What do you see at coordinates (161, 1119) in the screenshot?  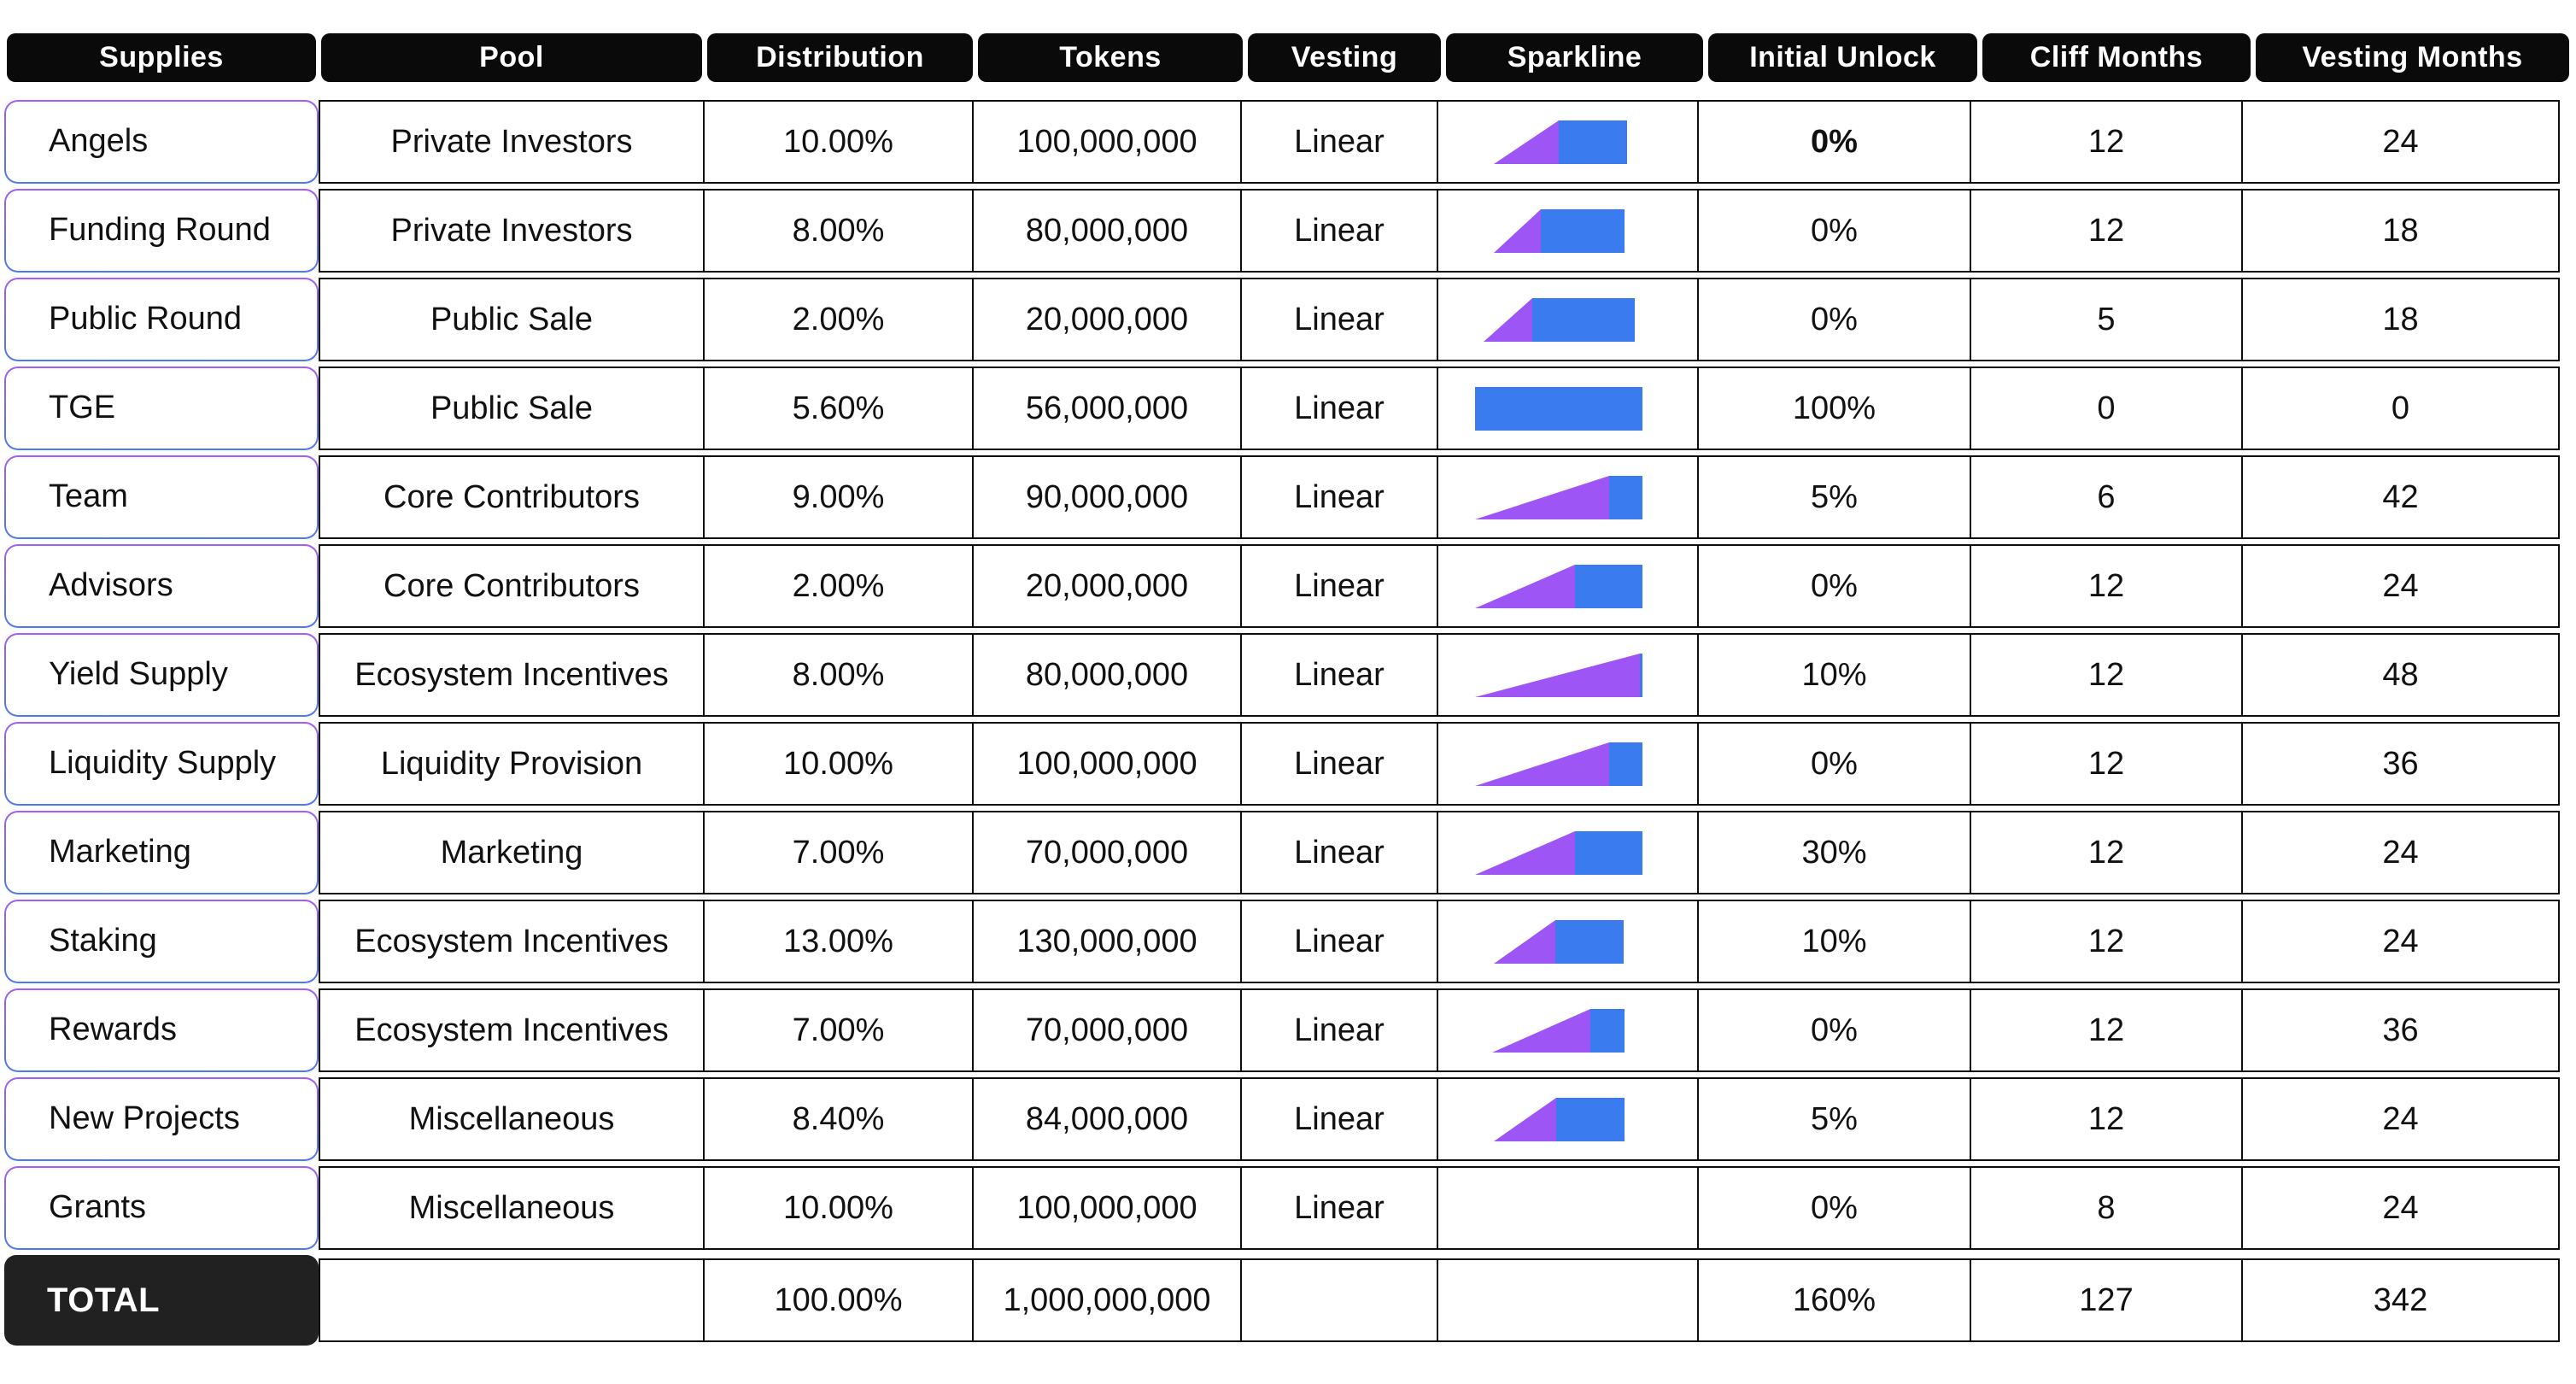 I see `supply-label: New Projects` at bounding box center [161, 1119].